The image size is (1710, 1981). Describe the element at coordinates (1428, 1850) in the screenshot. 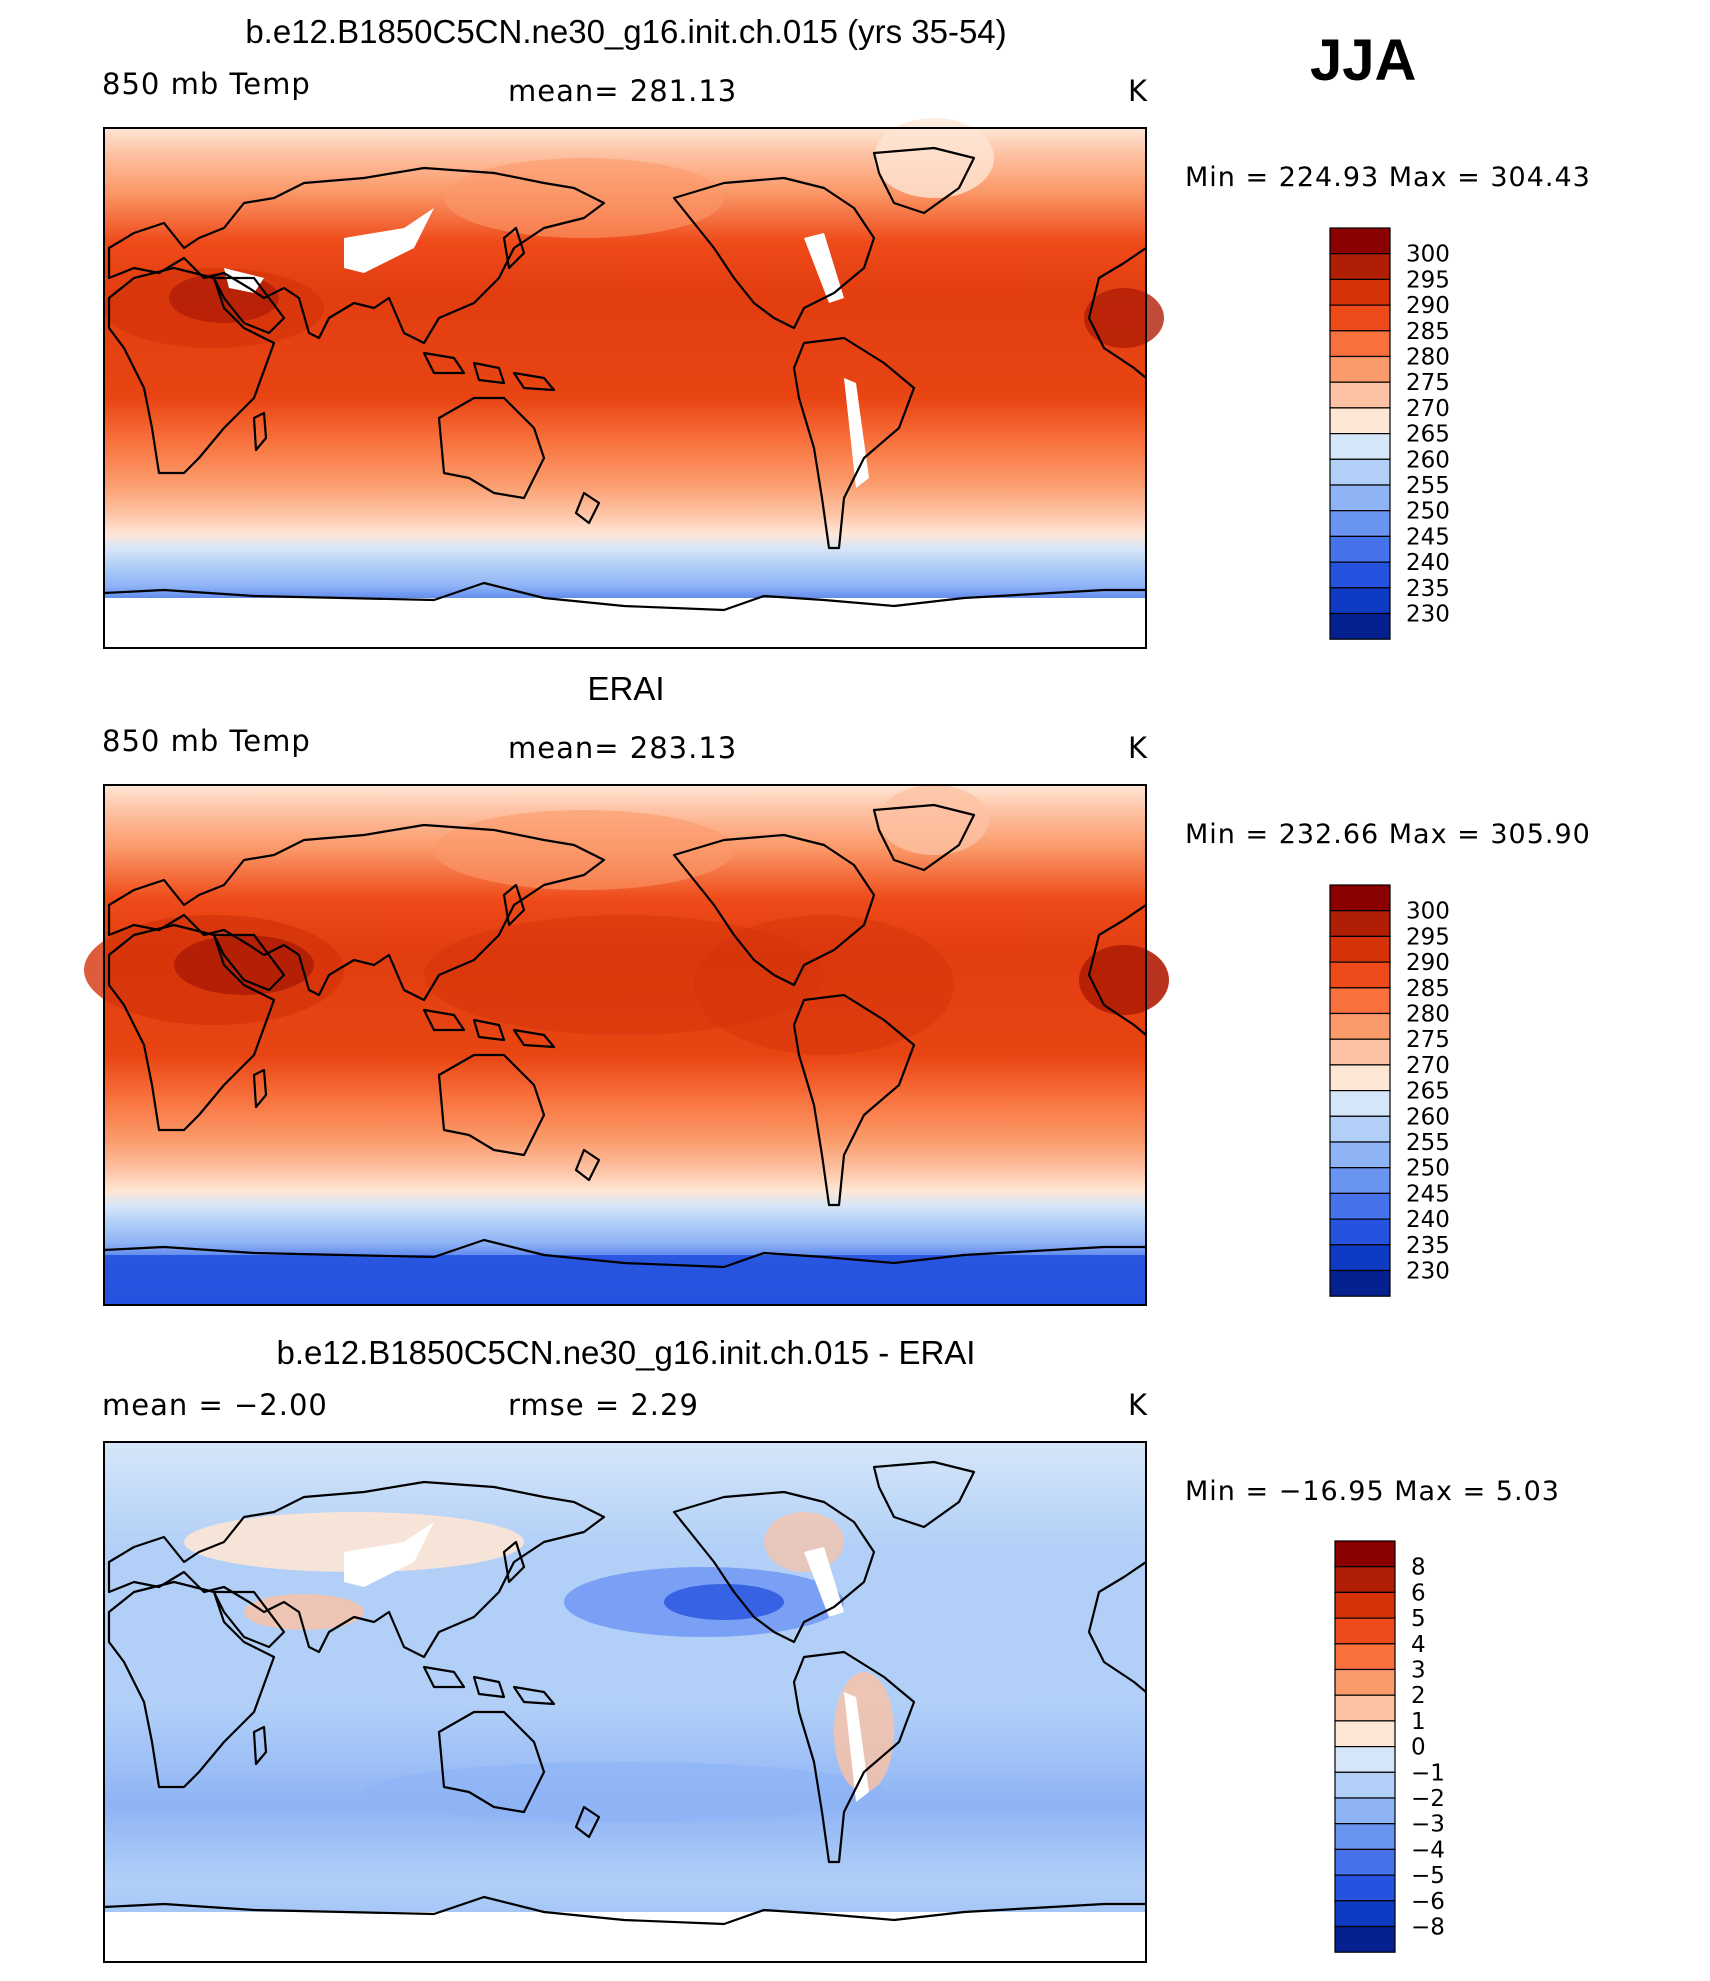

I see `colorbar-label: −4` at that location.